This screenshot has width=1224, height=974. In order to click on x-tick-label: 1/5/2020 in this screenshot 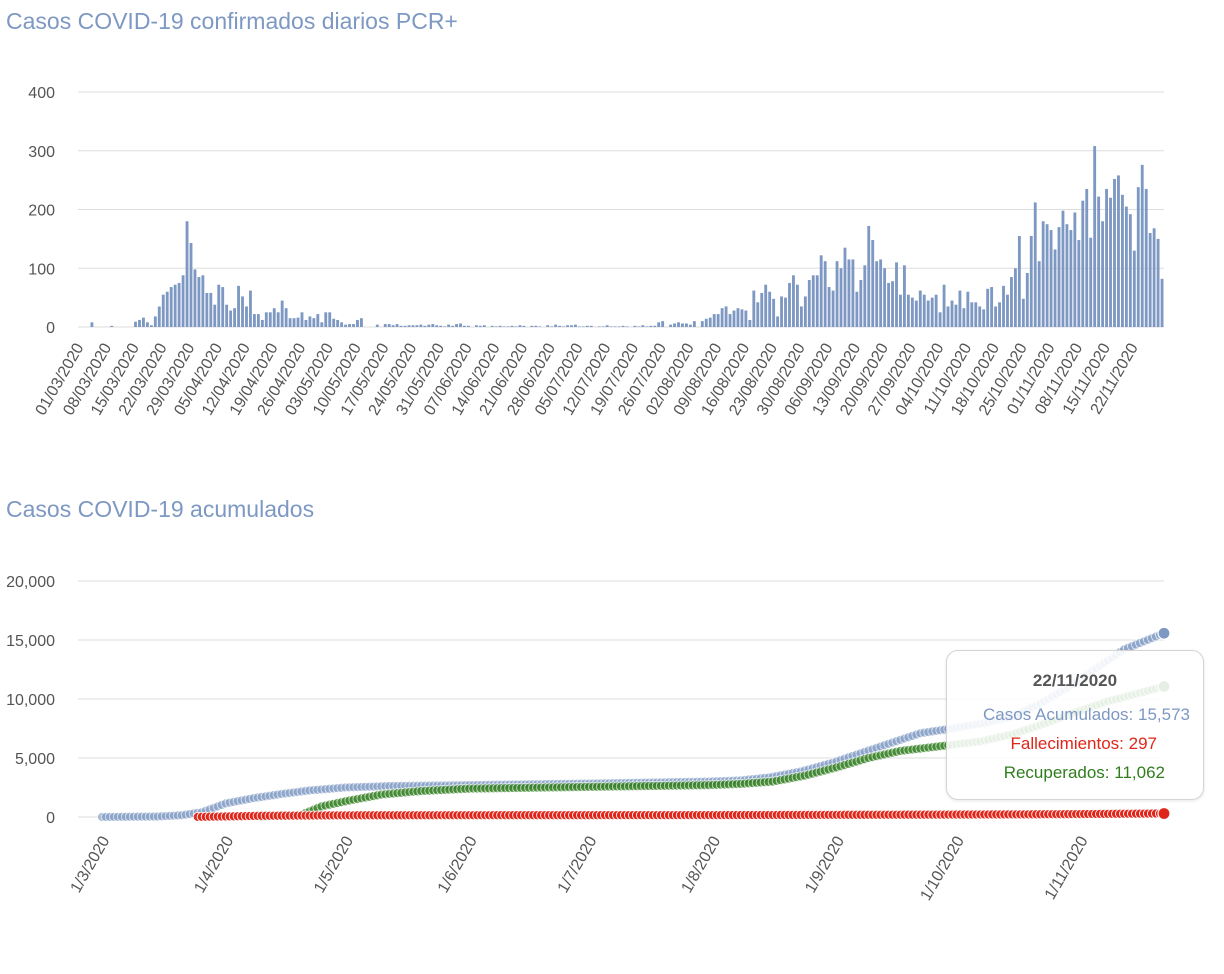, I will do `click(334, 864)`.